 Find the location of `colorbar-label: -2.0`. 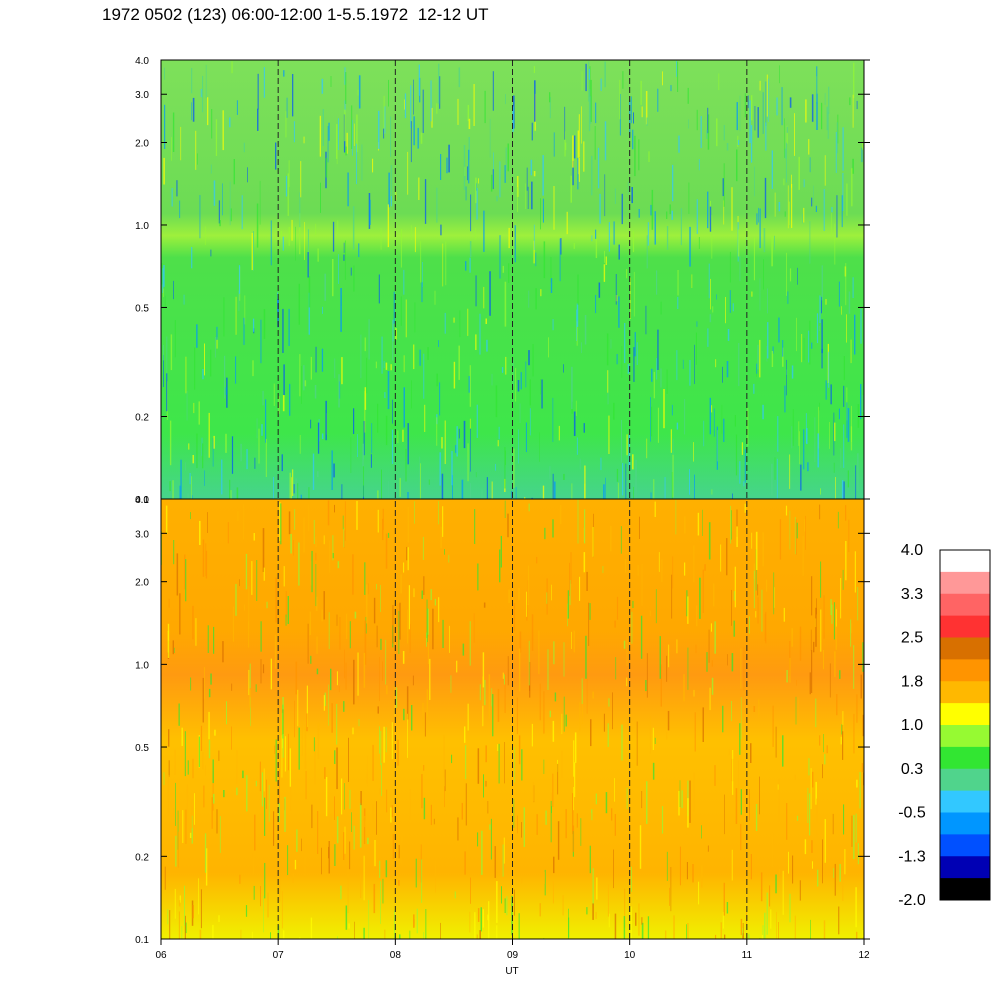

colorbar-label: -2.0 is located at coordinates (912, 900).